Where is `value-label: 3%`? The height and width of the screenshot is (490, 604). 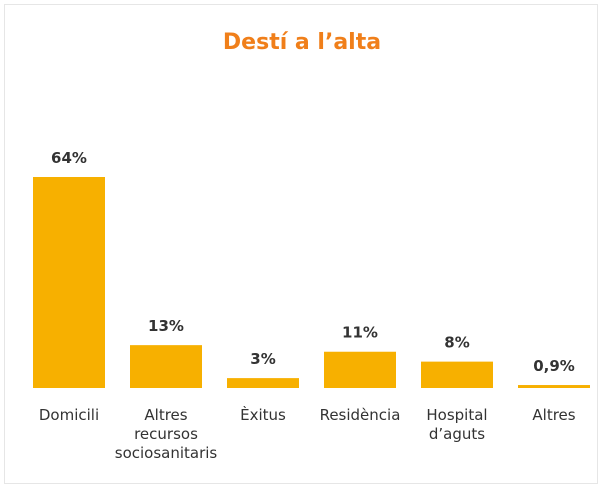
value-label: 3% is located at coordinates (262, 359).